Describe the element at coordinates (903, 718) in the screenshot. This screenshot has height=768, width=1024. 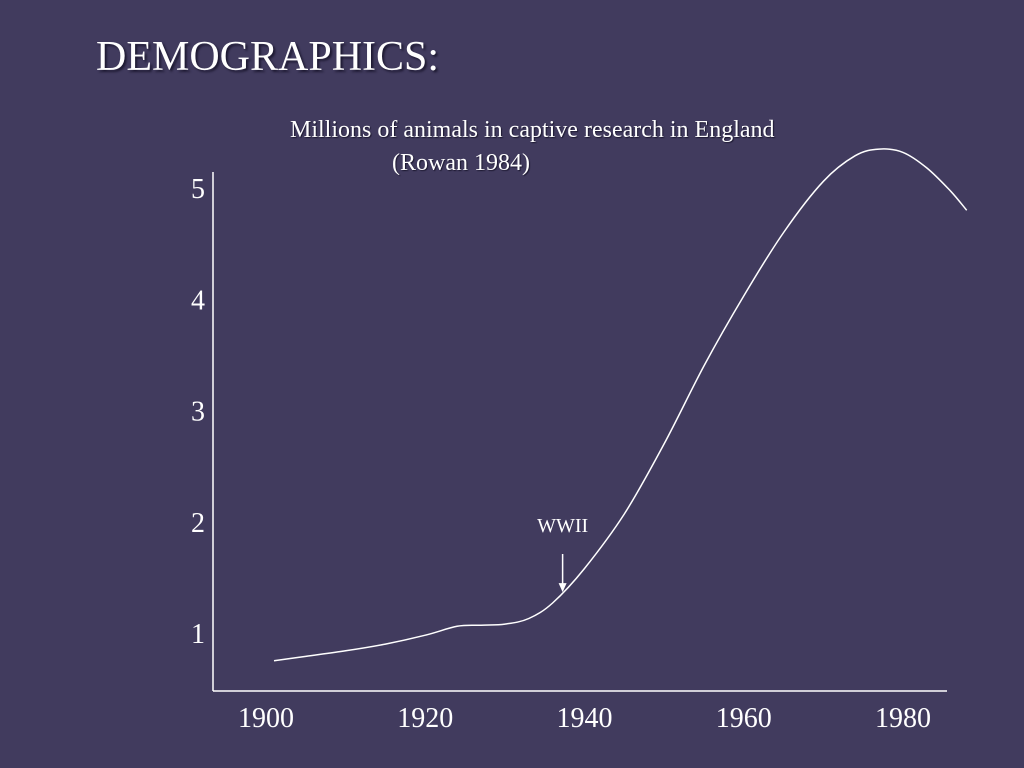
I see `x-tick-label: 1980` at that location.